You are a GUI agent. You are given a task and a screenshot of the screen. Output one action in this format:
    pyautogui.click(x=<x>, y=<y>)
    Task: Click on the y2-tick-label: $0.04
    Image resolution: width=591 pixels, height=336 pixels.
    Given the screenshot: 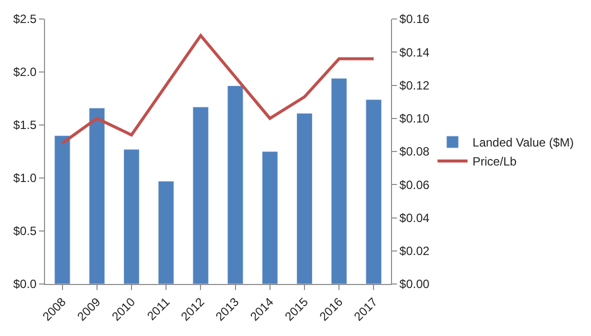 What is the action you would take?
    pyautogui.click(x=414, y=217)
    